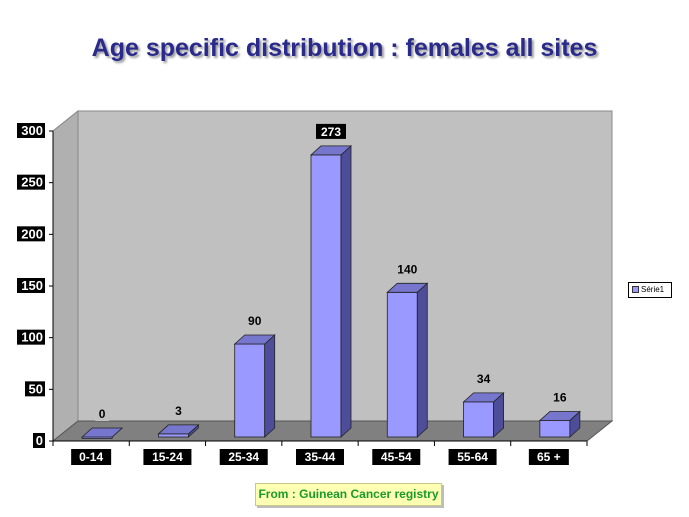 Image resolution: width=689 pixels, height=517 pixels. I want to click on data-label: 140, so click(407, 269).